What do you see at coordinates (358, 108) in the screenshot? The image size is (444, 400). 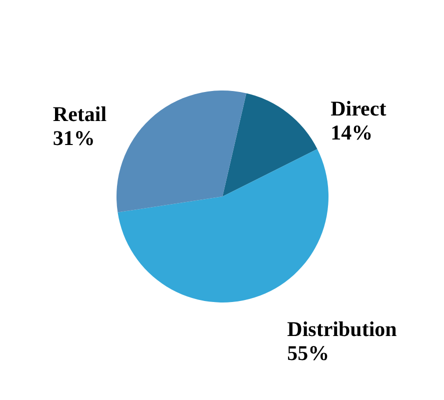 I see `slice-label: Direct` at bounding box center [358, 108].